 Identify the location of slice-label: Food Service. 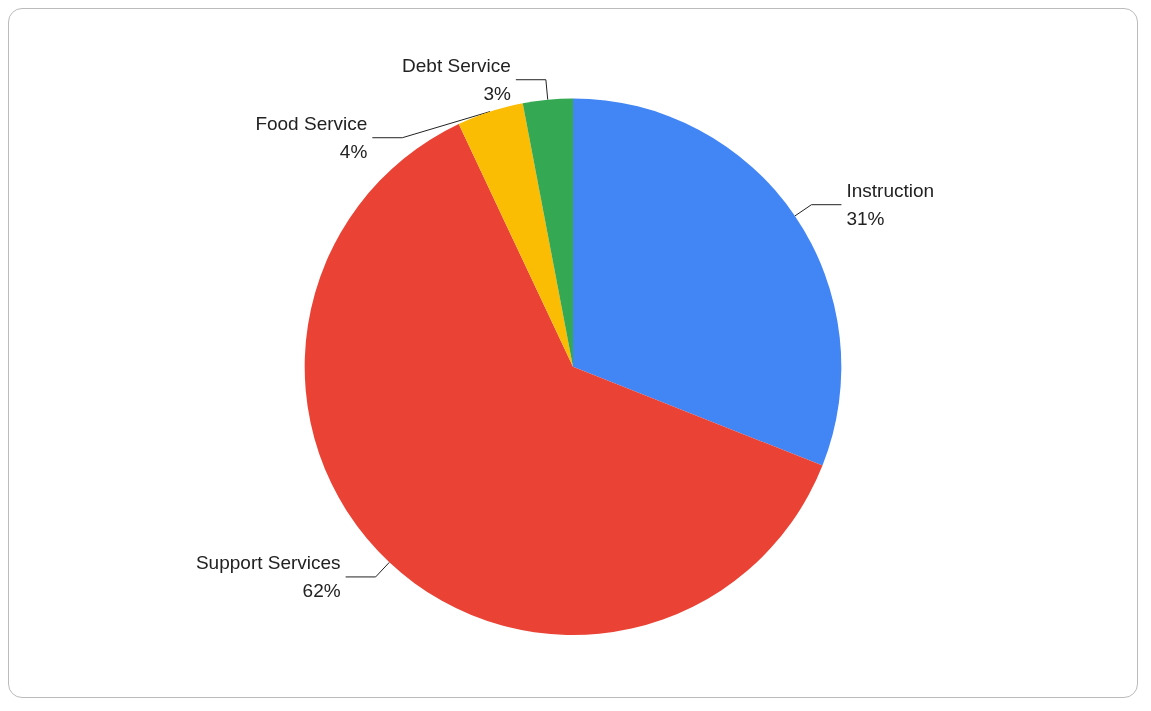
(311, 124).